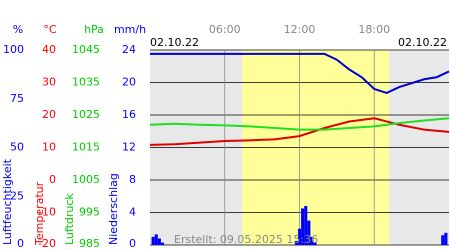  I want to click on y-tick-label: 995, so click(89, 212).